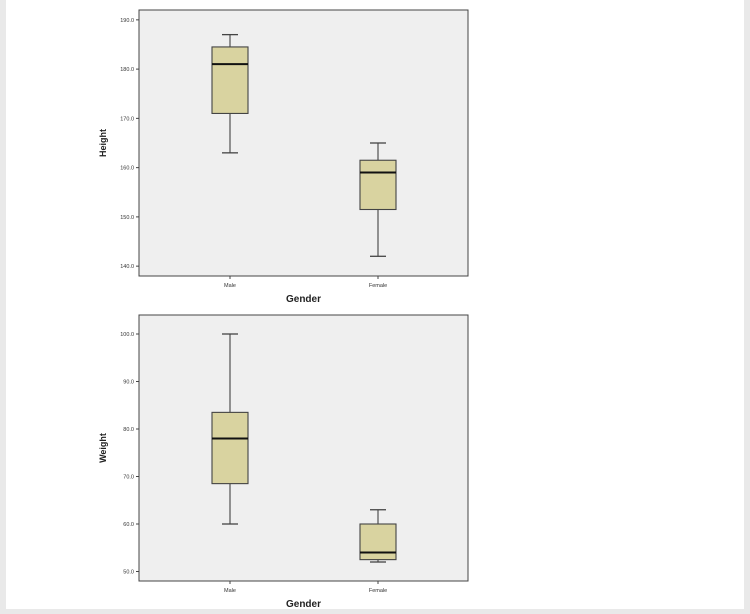 The image size is (750, 614). I want to click on y-tick-label: 90.0, so click(128, 383).